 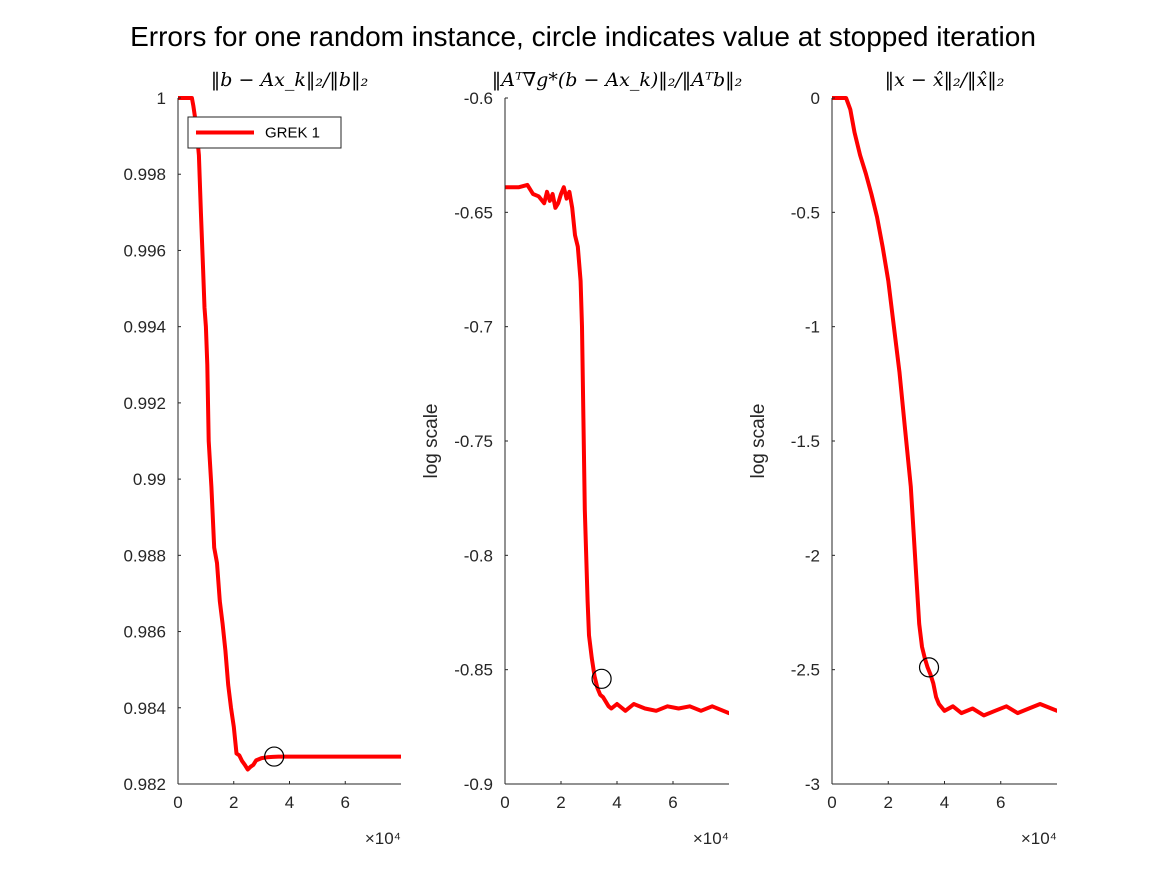 What do you see at coordinates (805, 441) in the screenshot?
I see `y-tick-label: -1.5` at bounding box center [805, 441].